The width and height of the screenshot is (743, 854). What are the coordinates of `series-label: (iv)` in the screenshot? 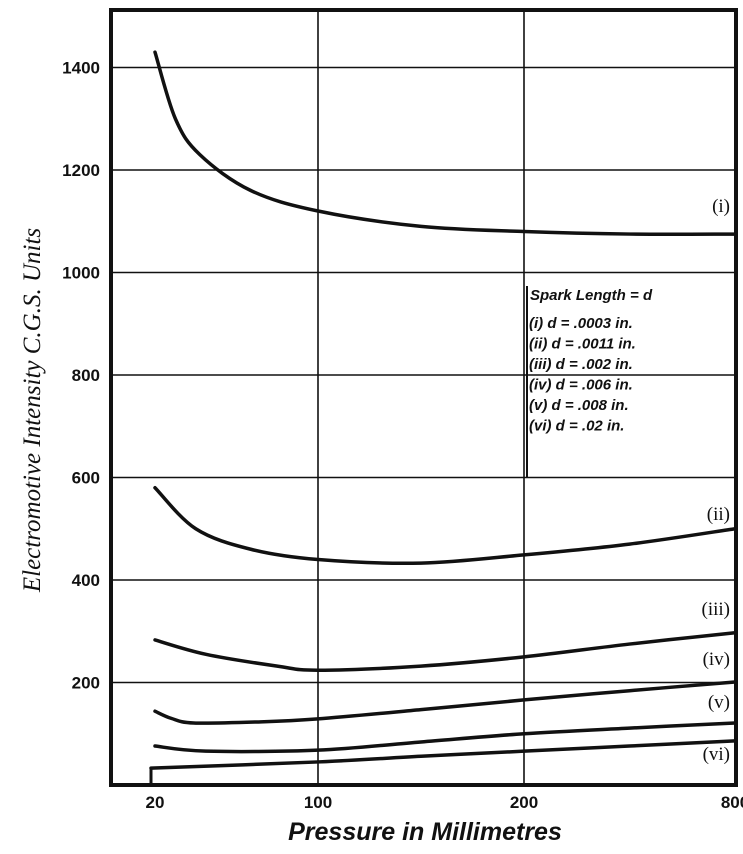 It's located at (716, 659).